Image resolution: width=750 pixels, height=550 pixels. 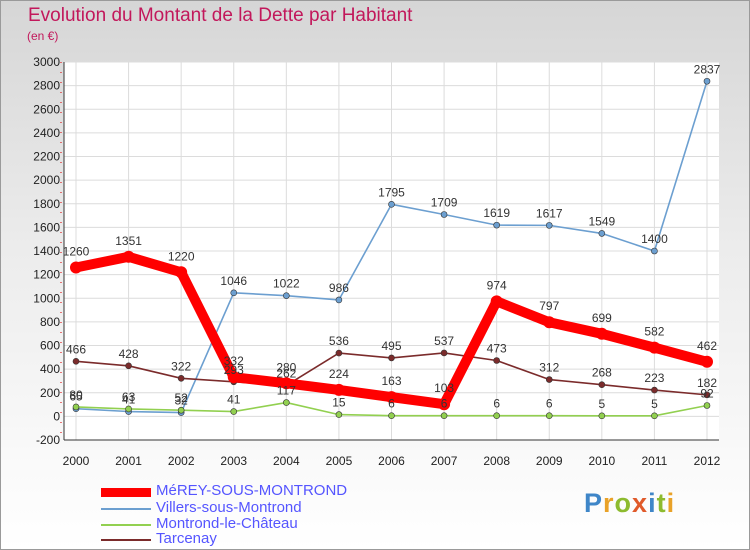 What do you see at coordinates (496, 213) in the screenshot?
I see `data-label: 1619` at bounding box center [496, 213].